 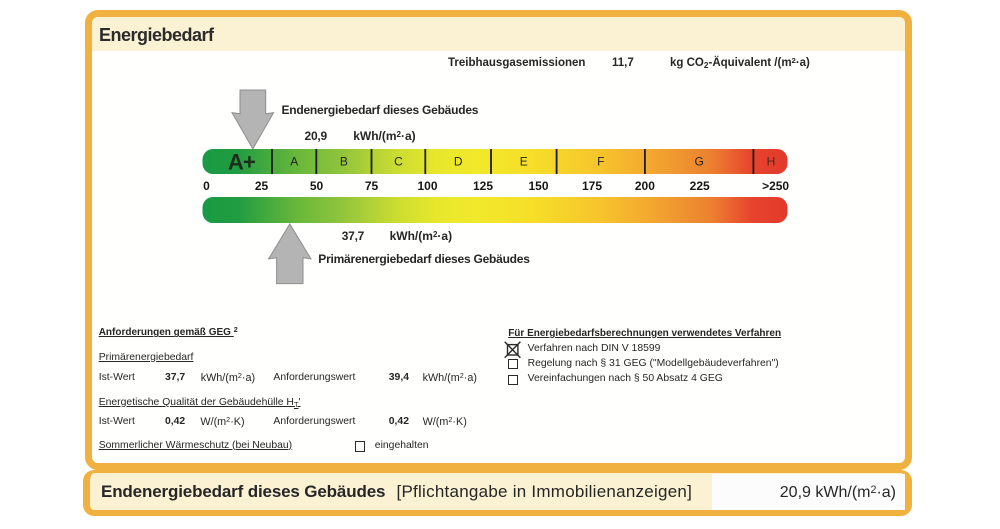 What do you see at coordinates (344, 162) in the screenshot?
I see `svg-text: B` at bounding box center [344, 162].